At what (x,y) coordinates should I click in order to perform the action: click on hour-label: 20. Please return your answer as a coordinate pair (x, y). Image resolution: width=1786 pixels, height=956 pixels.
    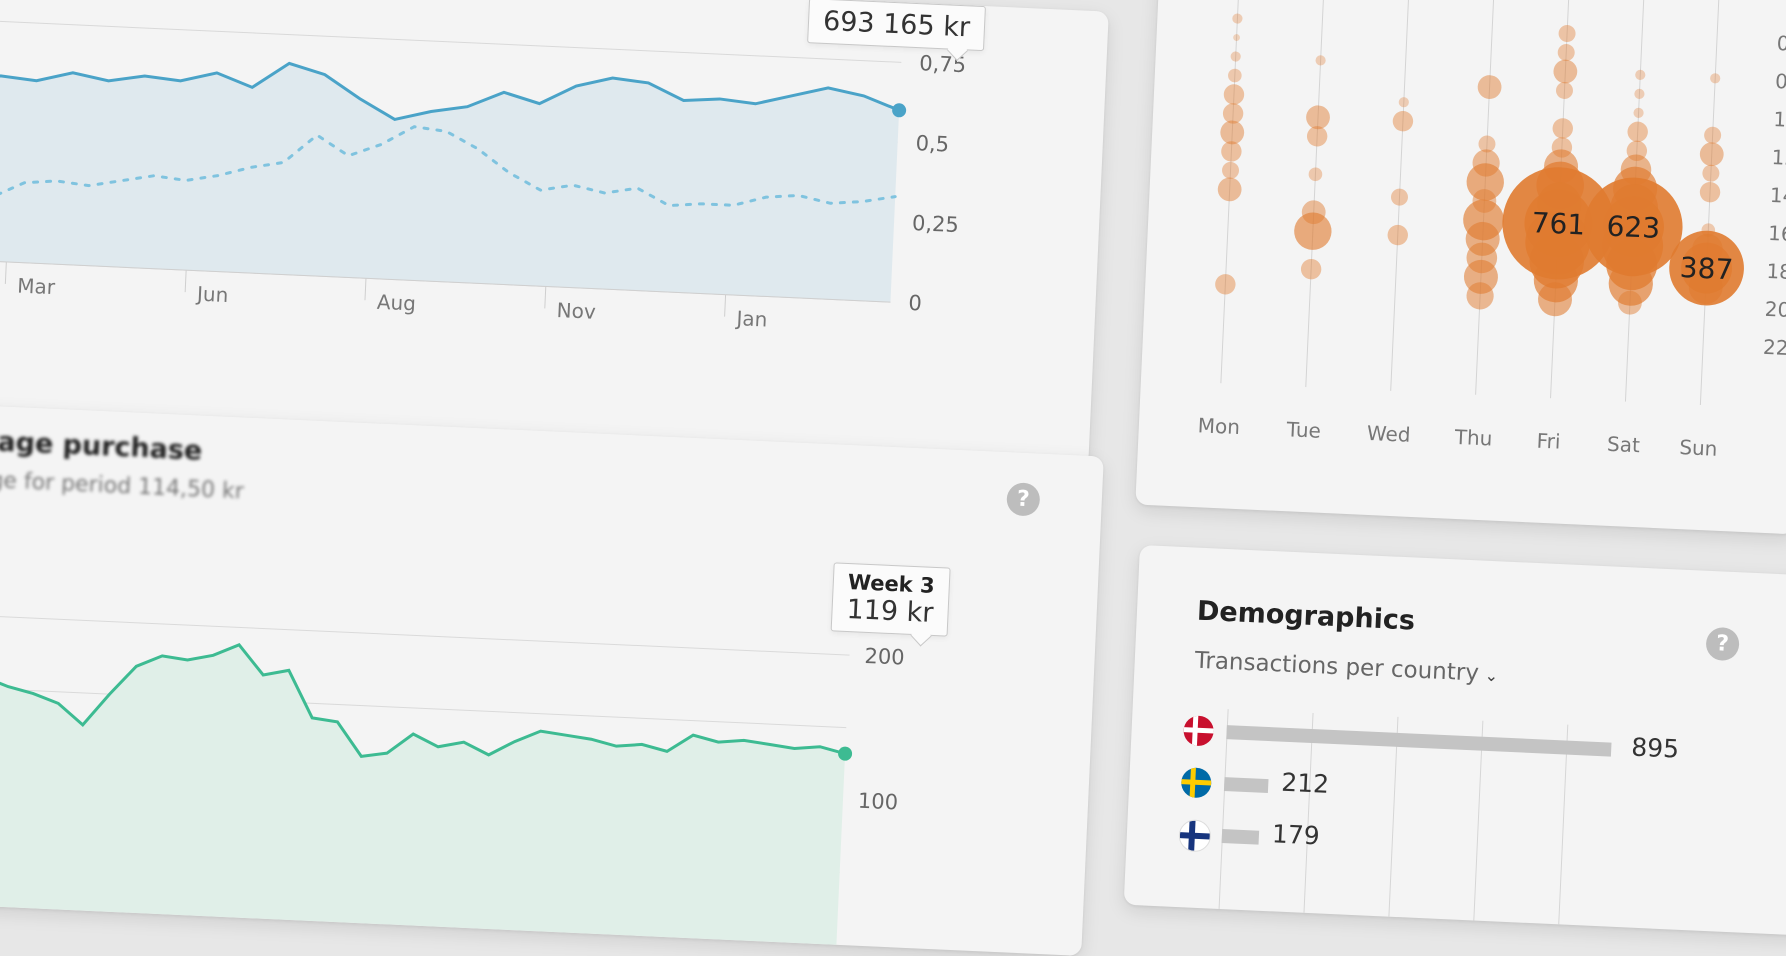
    Looking at the image, I should click on (1775, 309).